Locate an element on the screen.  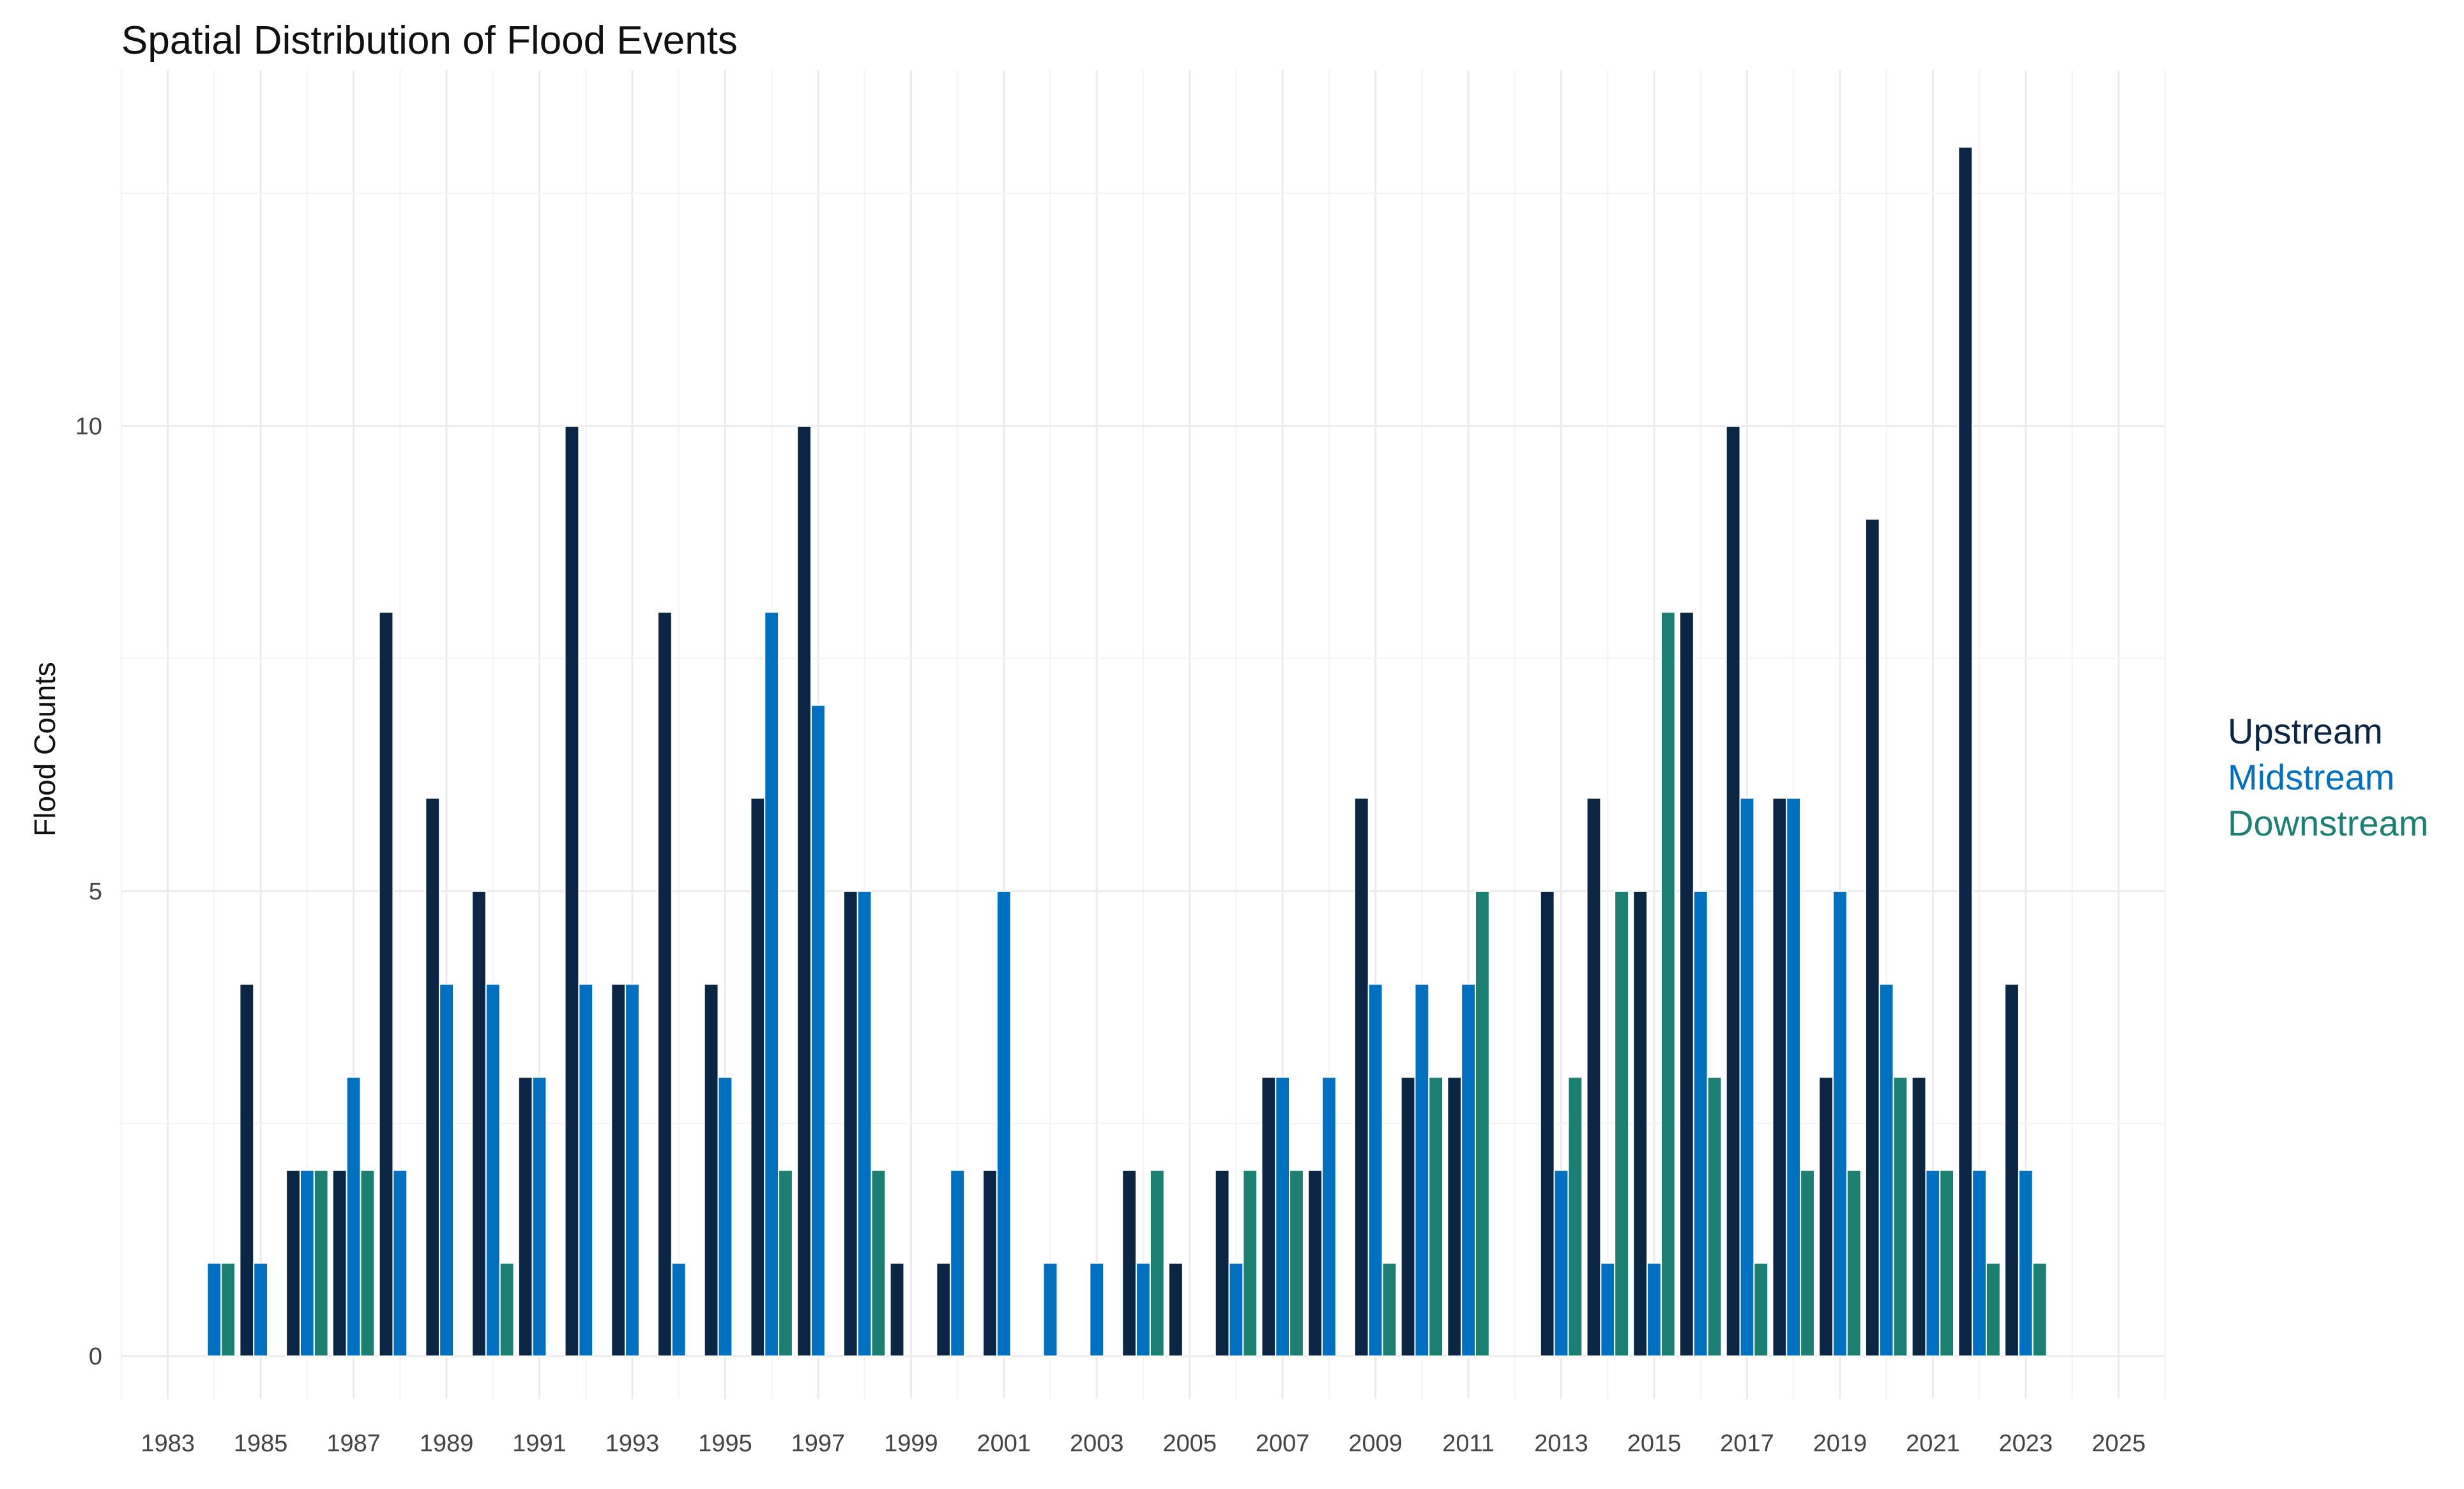
bar-midstream-1995 is located at coordinates (725, 1216).